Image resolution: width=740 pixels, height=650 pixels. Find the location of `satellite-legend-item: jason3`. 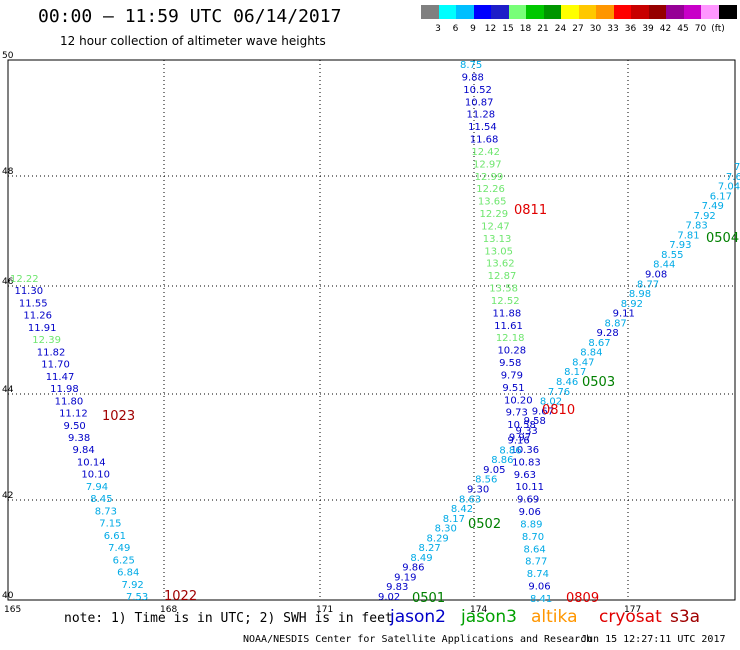

satellite-legend-item: jason3 is located at coordinates (489, 617).